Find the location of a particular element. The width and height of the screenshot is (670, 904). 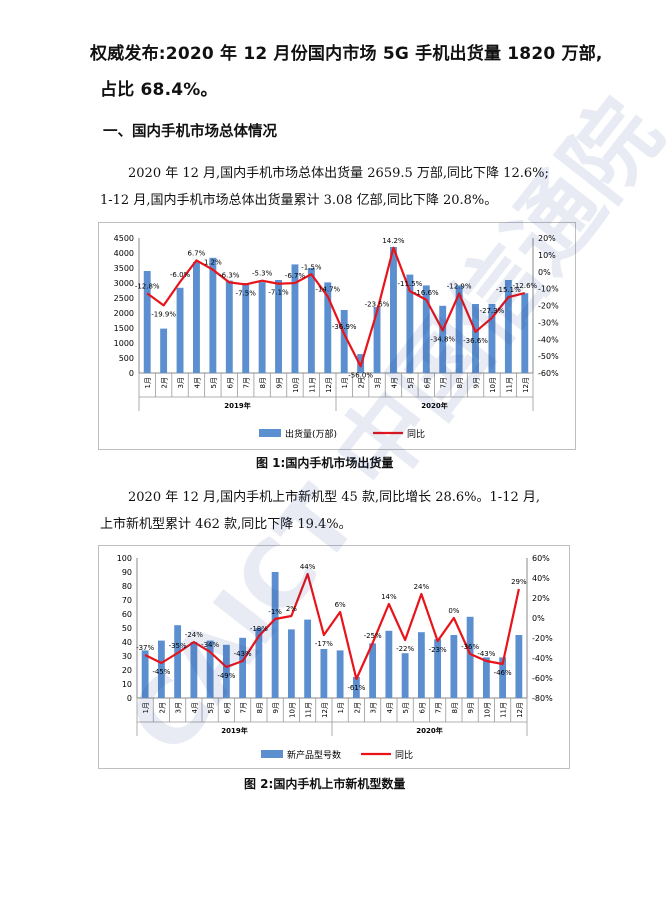

left-axis-tick-label: 0 is located at coordinates (129, 698).